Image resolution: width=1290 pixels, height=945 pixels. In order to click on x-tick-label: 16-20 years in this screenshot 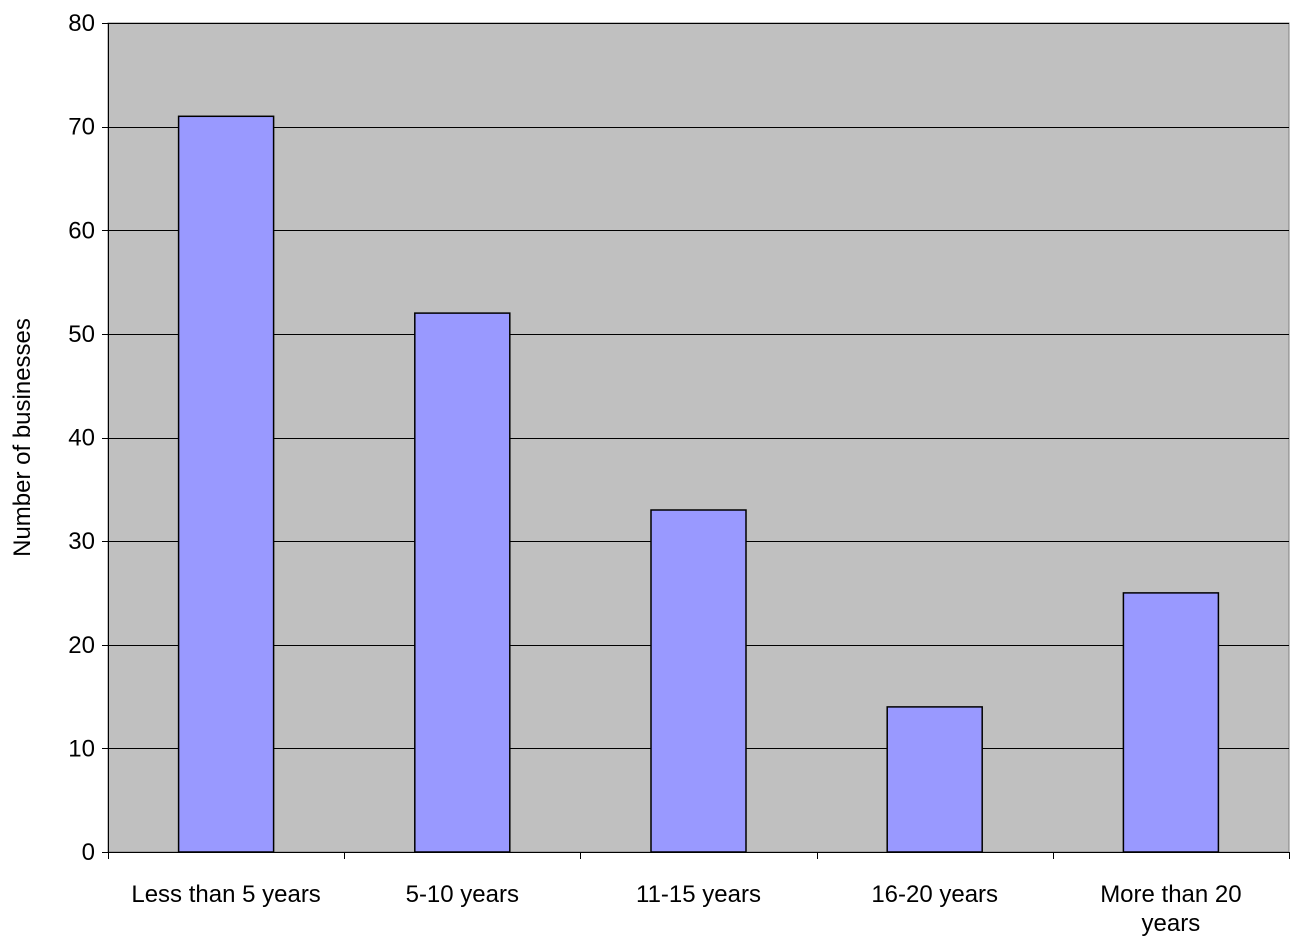, I will do `click(934, 894)`.